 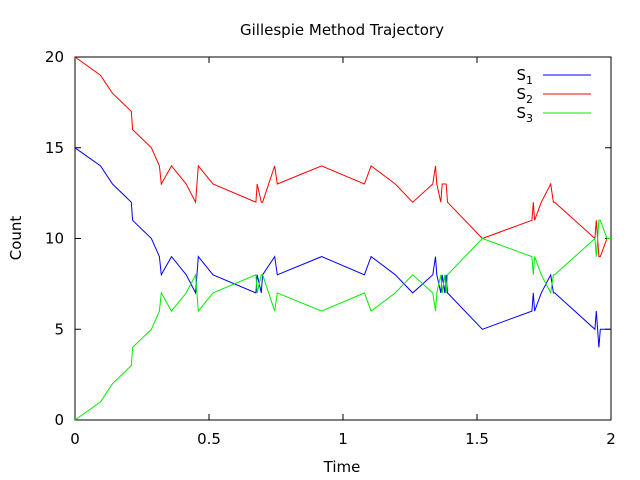 I want to click on y-tick-label: 20, so click(x=54, y=57).